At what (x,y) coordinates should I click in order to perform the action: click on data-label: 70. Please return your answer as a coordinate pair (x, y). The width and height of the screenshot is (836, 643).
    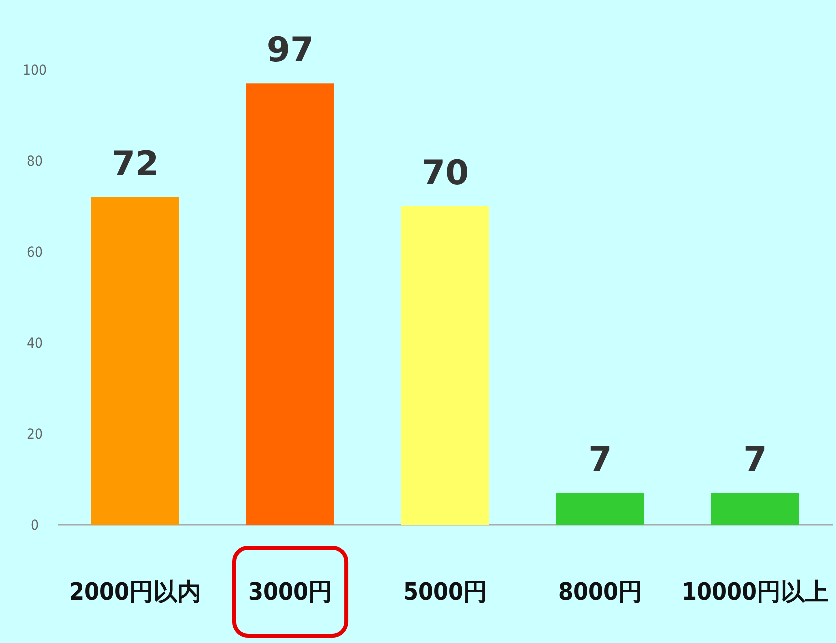
    Looking at the image, I should click on (446, 174).